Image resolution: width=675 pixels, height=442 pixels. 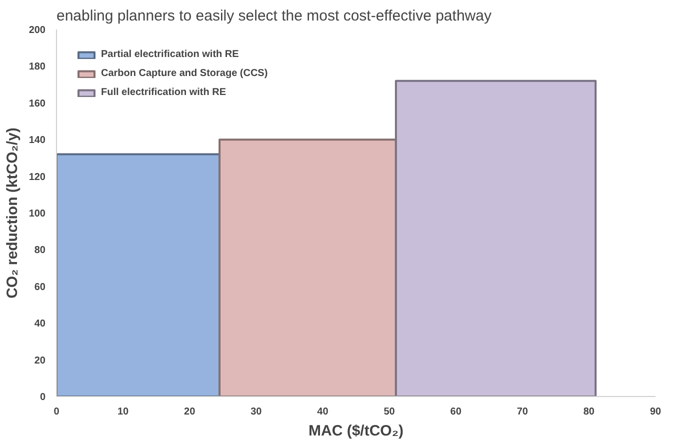 What do you see at coordinates (274, 16) in the screenshot?
I see `text: enabling planners to easily select the most cost-effective pathway` at bounding box center [274, 16].